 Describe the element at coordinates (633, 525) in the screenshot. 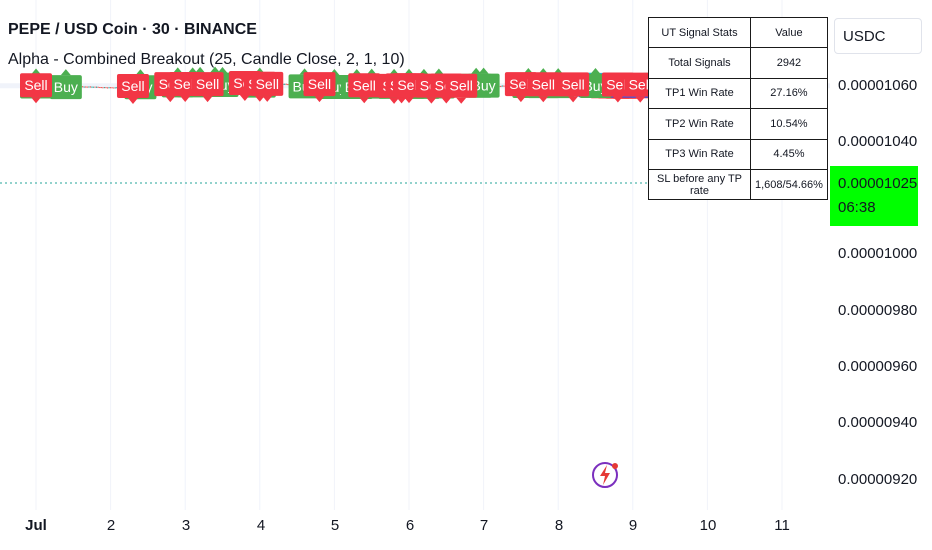

I see `date-axis-label: 9` at that location.